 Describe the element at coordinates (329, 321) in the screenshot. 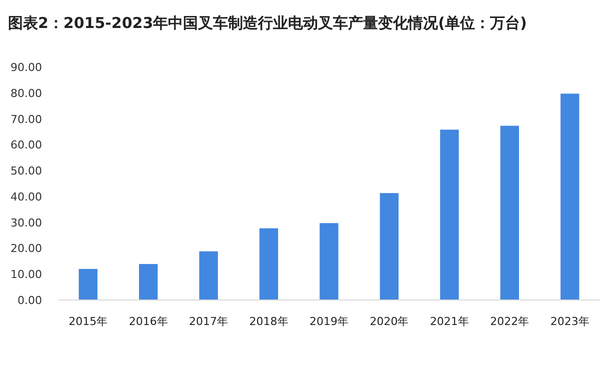

I see `x-tick-label: 2019年` at that location.